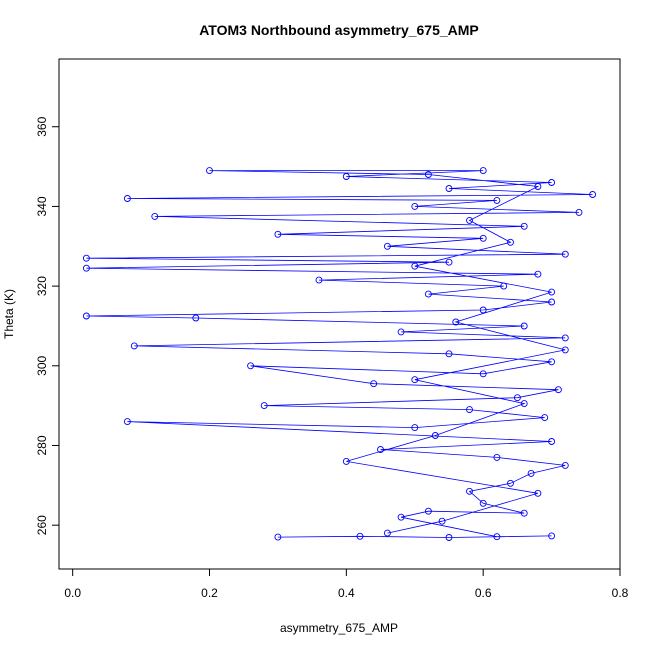 This screenshot has width=650, height=655. I want to click on y-tick-label: 320, so click(42, 286).